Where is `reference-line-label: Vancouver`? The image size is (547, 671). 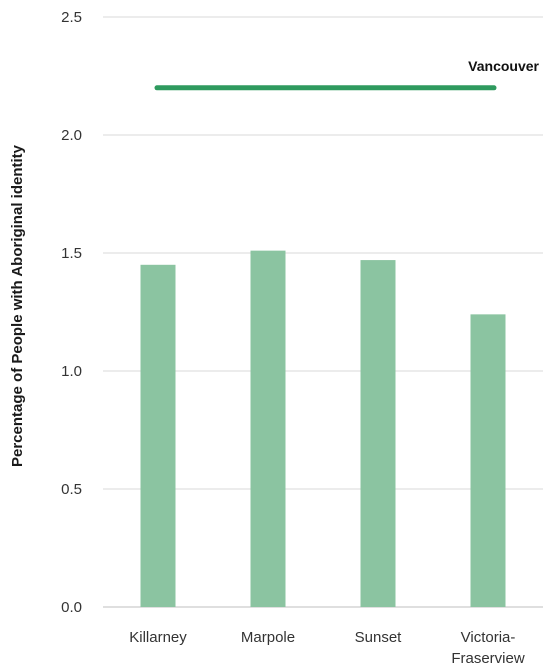 reference-line-label: Vancouver is located at coordinates (503, 66).